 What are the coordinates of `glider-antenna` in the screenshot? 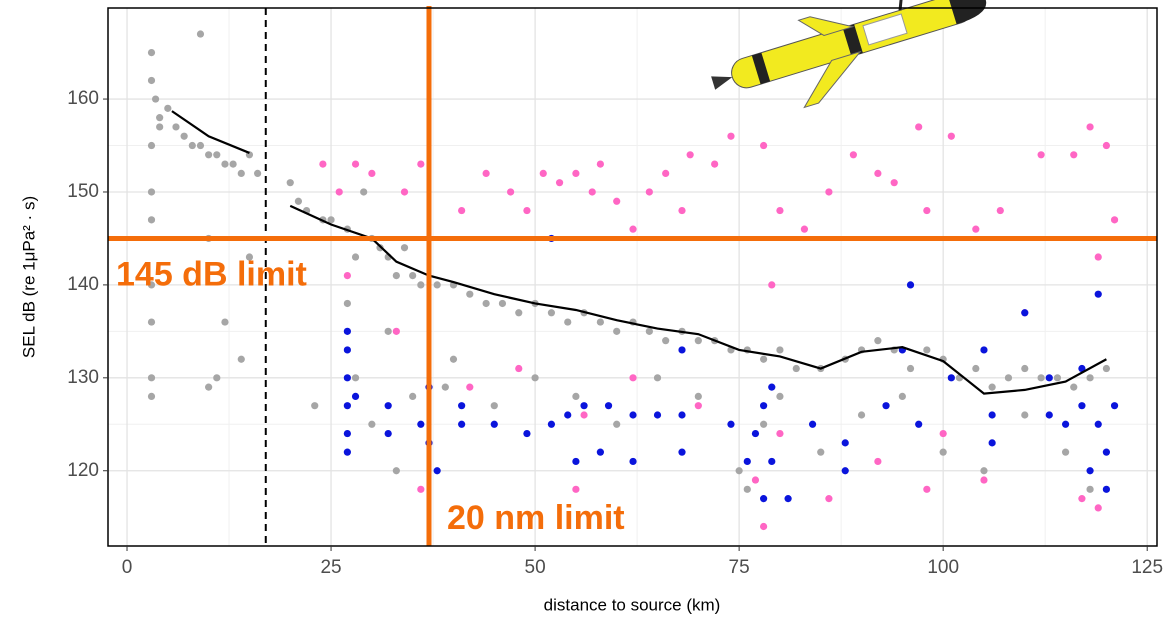 It's located at (921, 5).